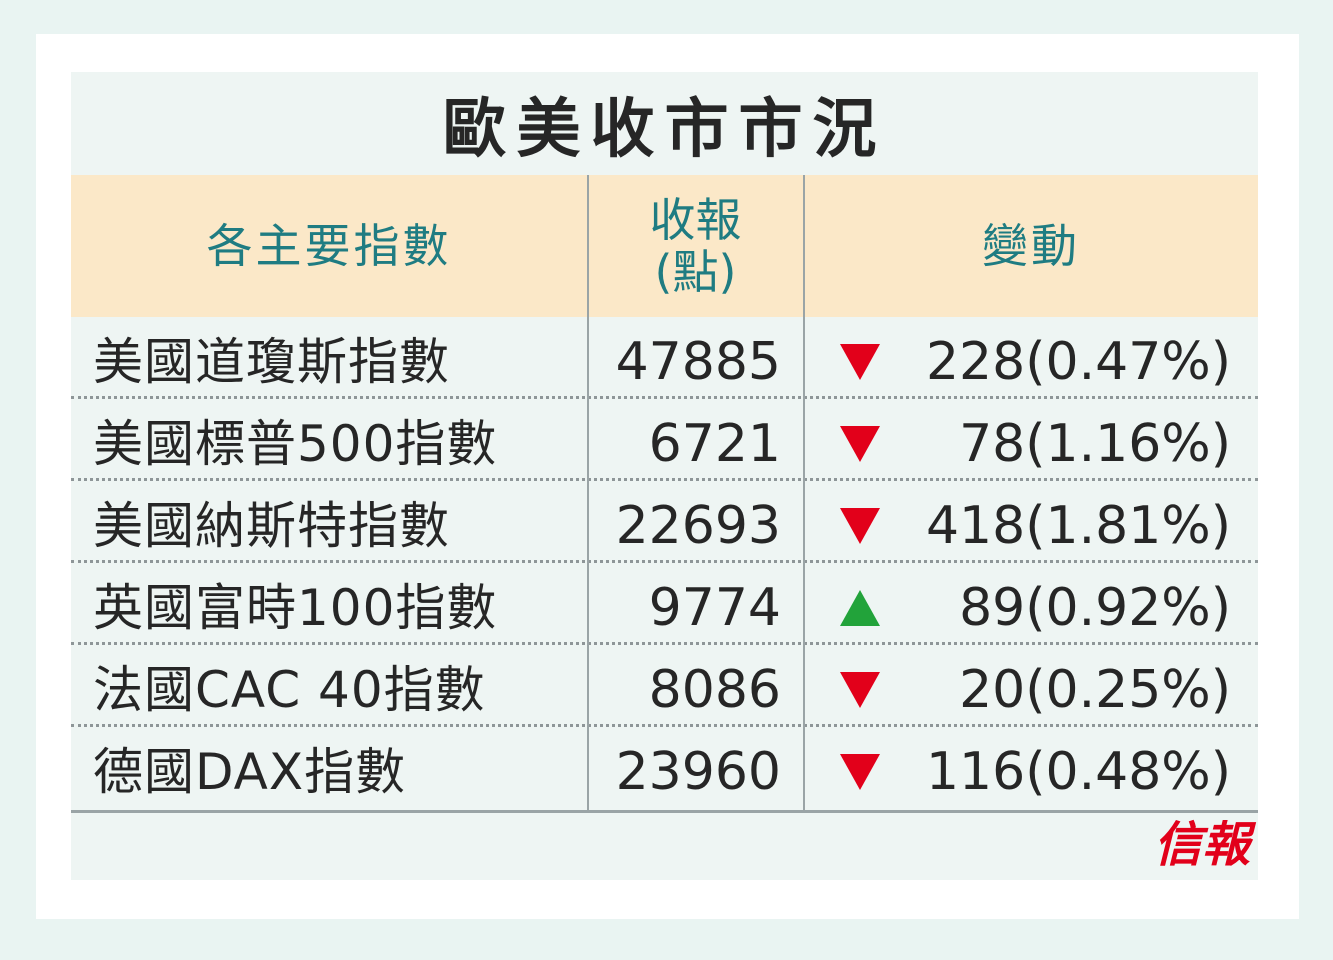 This screenshot has width=1333, height=960. What do you see at coordinates (664, 811) in the screenshot?
I see `table-bottom-rule` at bounding box center [664, 811].